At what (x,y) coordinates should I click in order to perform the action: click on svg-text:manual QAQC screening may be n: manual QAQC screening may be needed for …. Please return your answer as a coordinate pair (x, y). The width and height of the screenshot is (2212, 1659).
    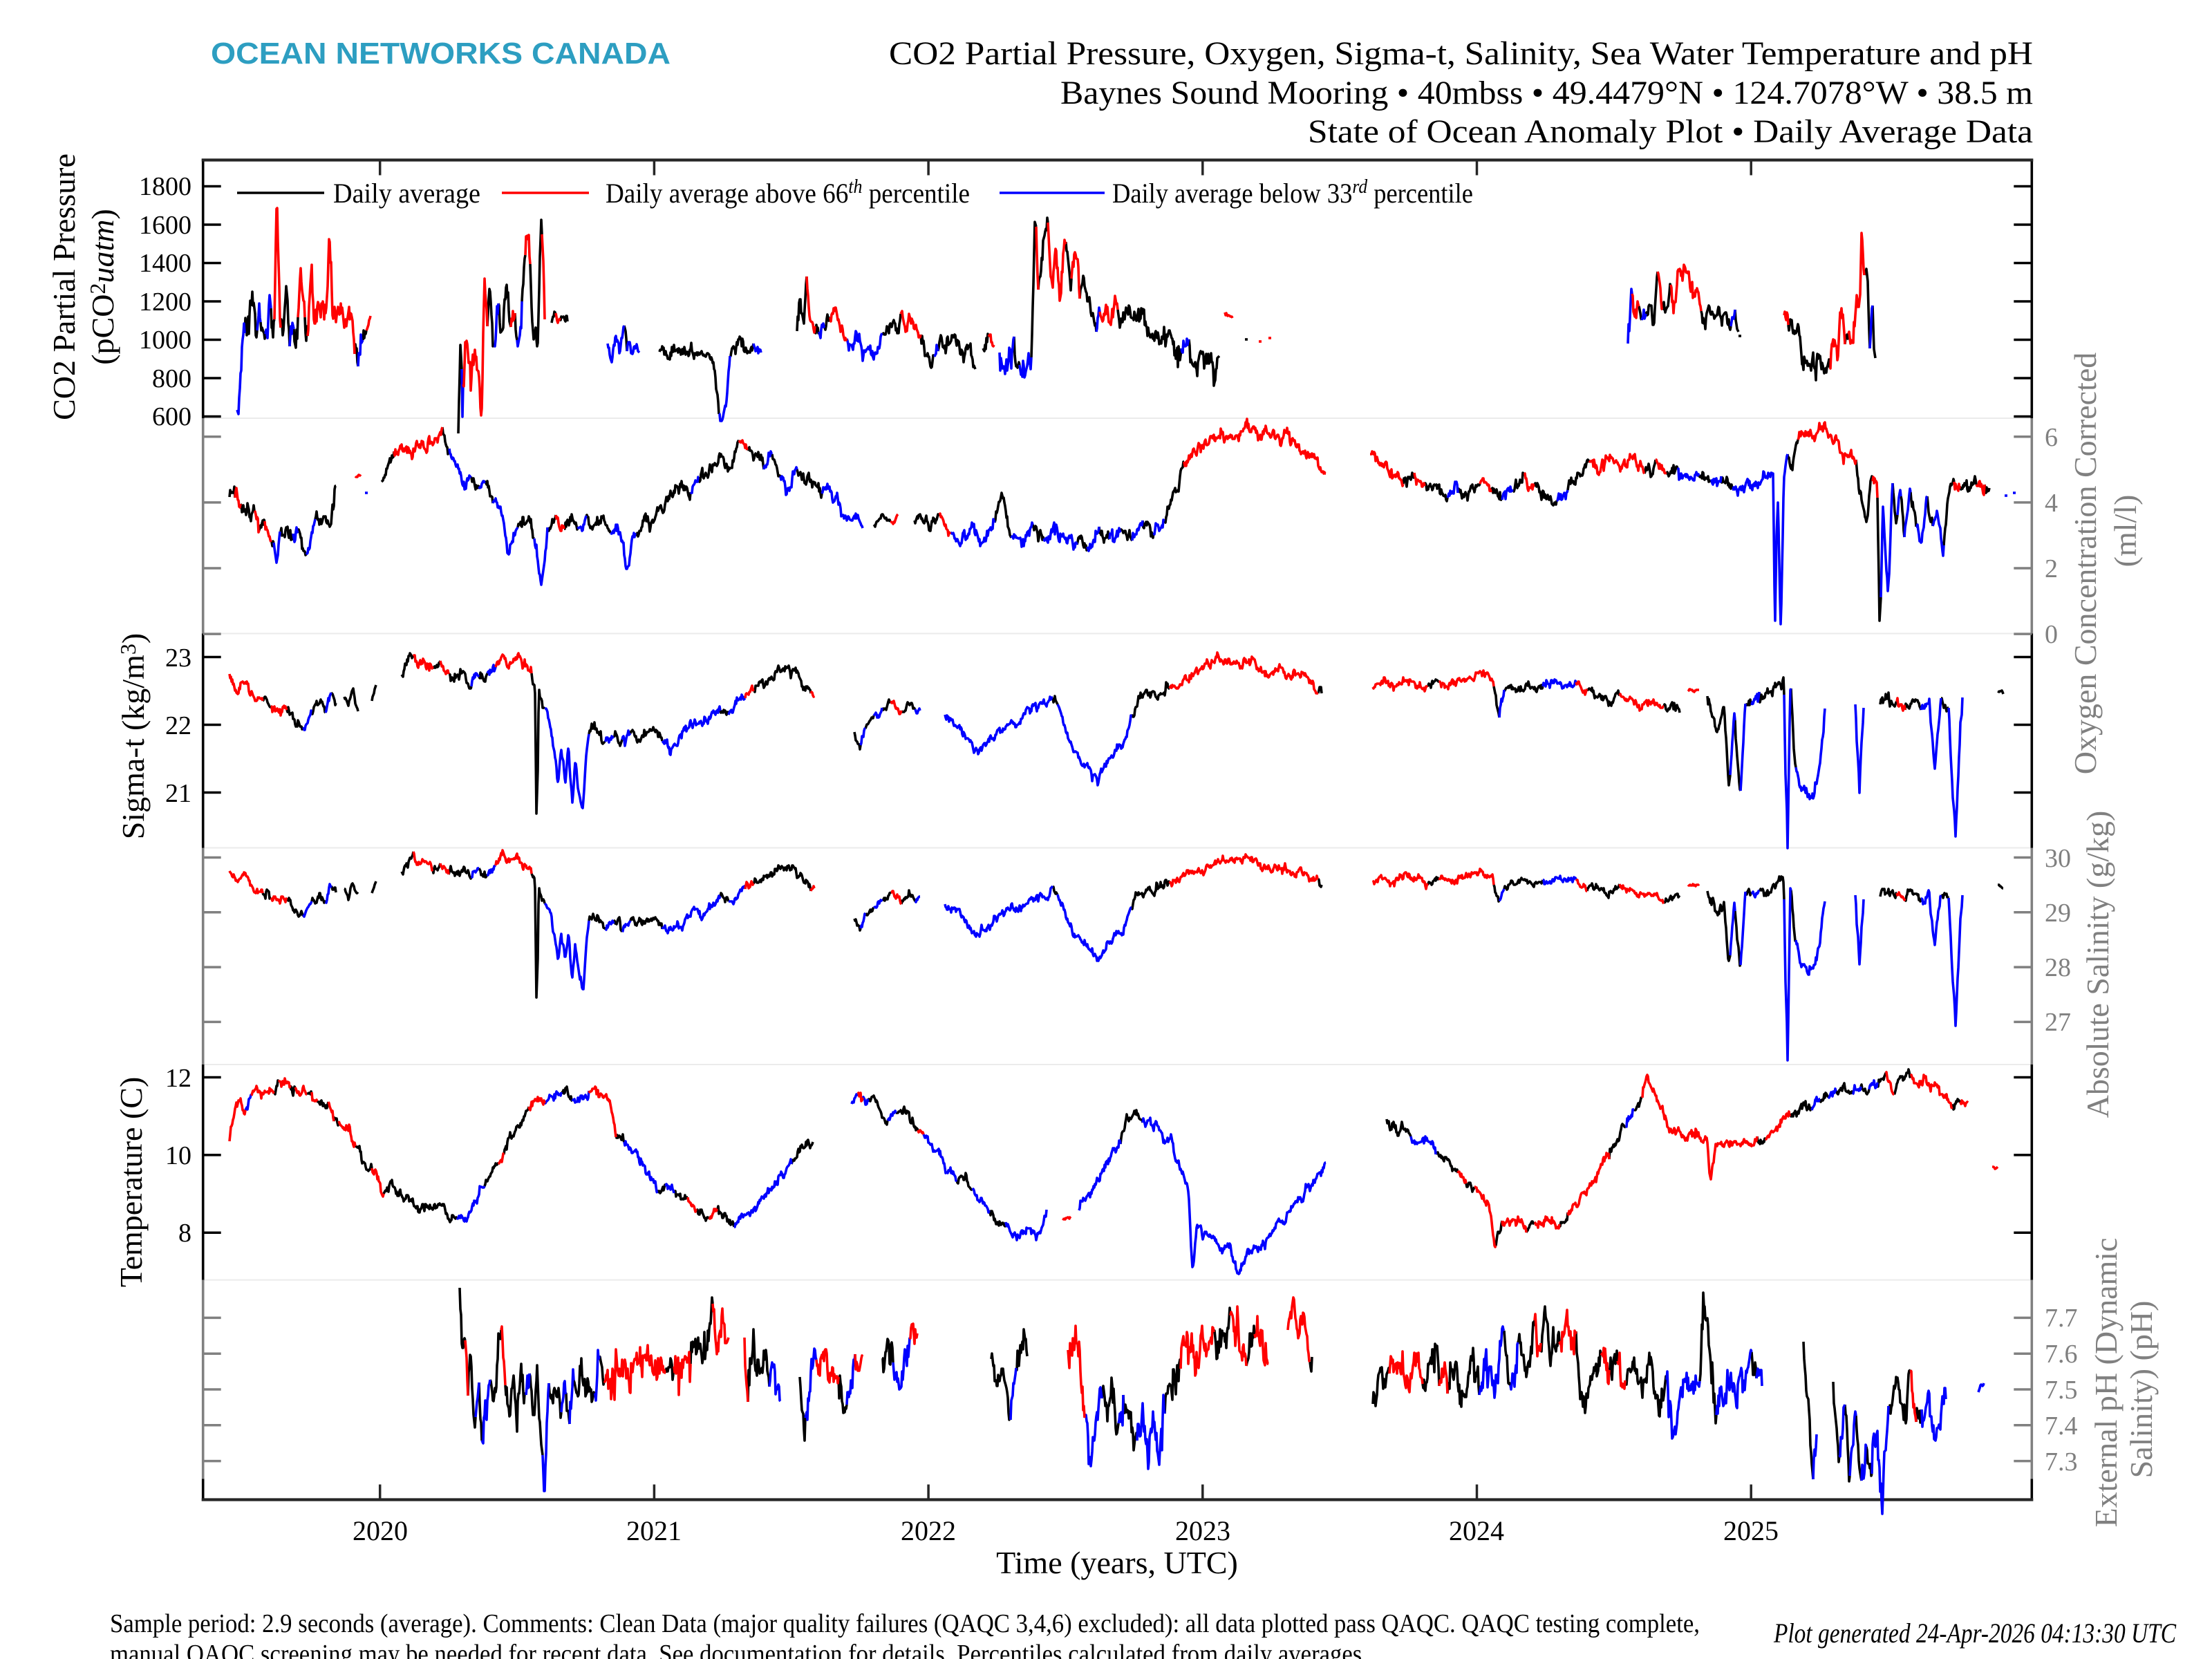
    Looking at the image, I should click on (739, 1649).